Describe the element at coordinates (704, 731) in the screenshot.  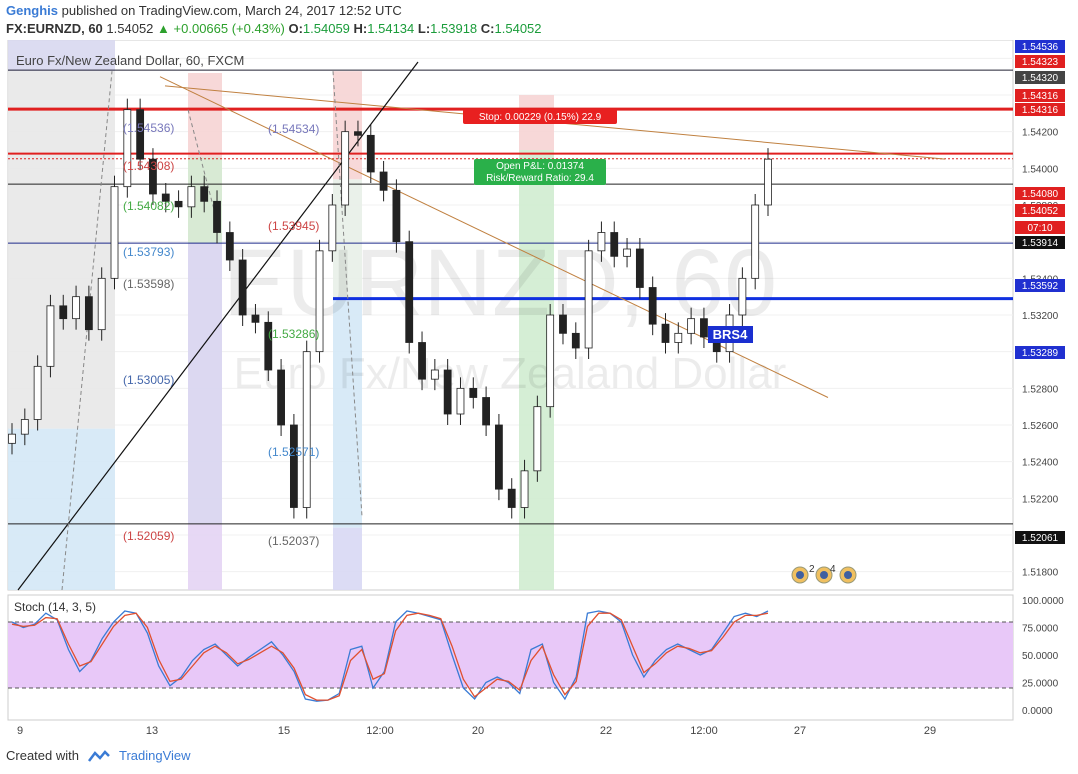
I see `x-tick-label: 12:00` at that location.